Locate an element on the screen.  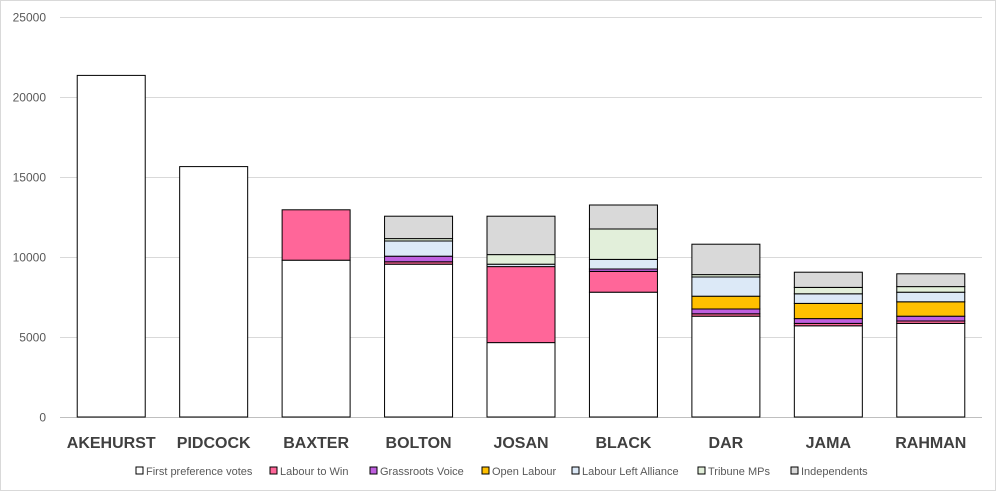
legend-item: Tribune MPs is located at coordinates (733, 472).